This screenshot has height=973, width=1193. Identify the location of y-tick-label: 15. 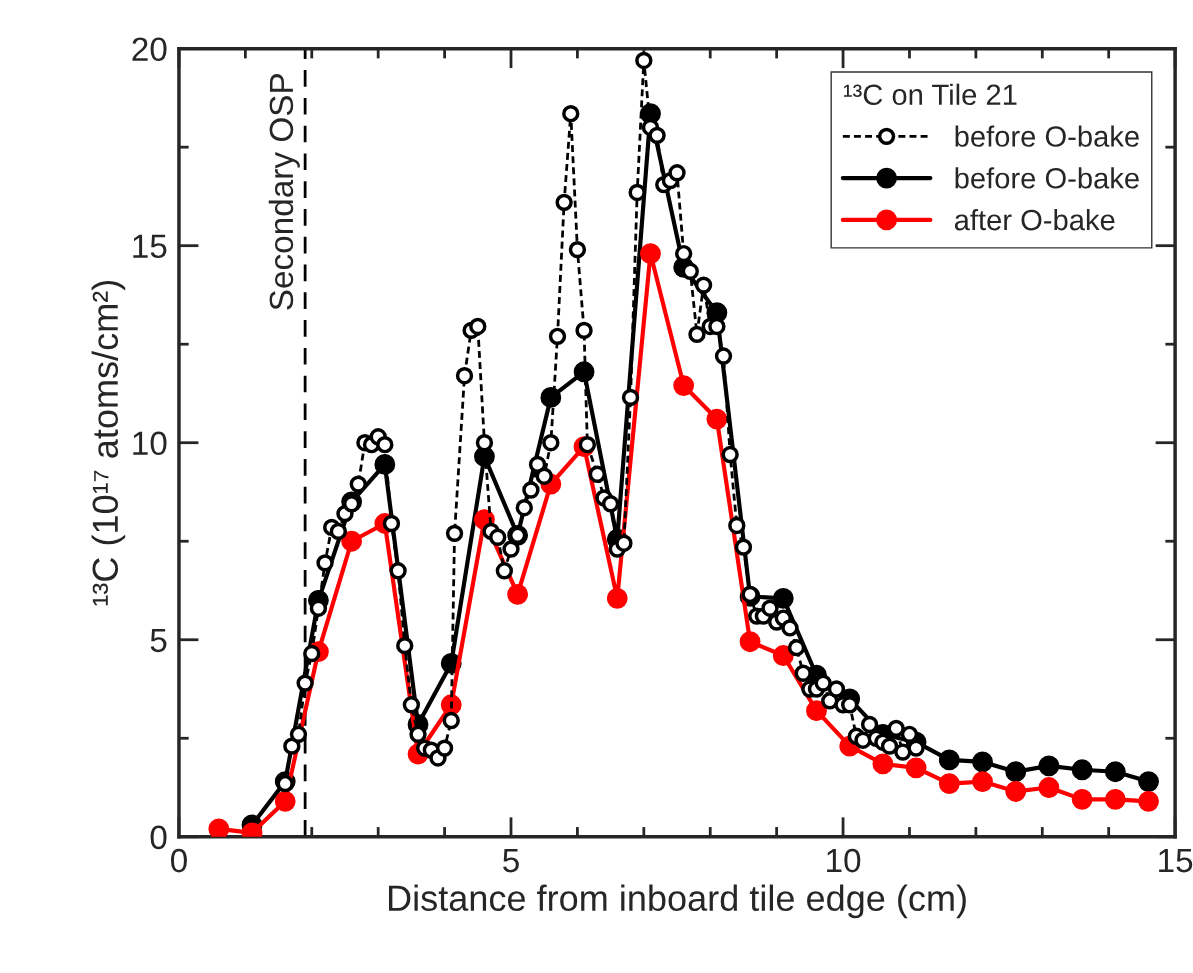
(150, 246).